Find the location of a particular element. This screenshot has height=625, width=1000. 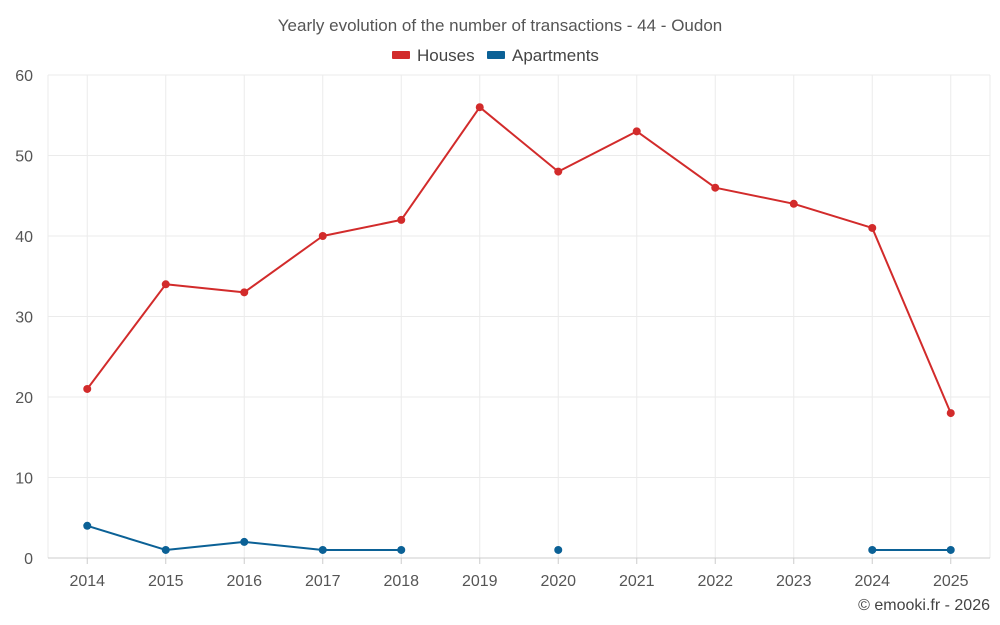

data-point-apartments: Apartments 2020: 1 is located at coordinates (558, 549).